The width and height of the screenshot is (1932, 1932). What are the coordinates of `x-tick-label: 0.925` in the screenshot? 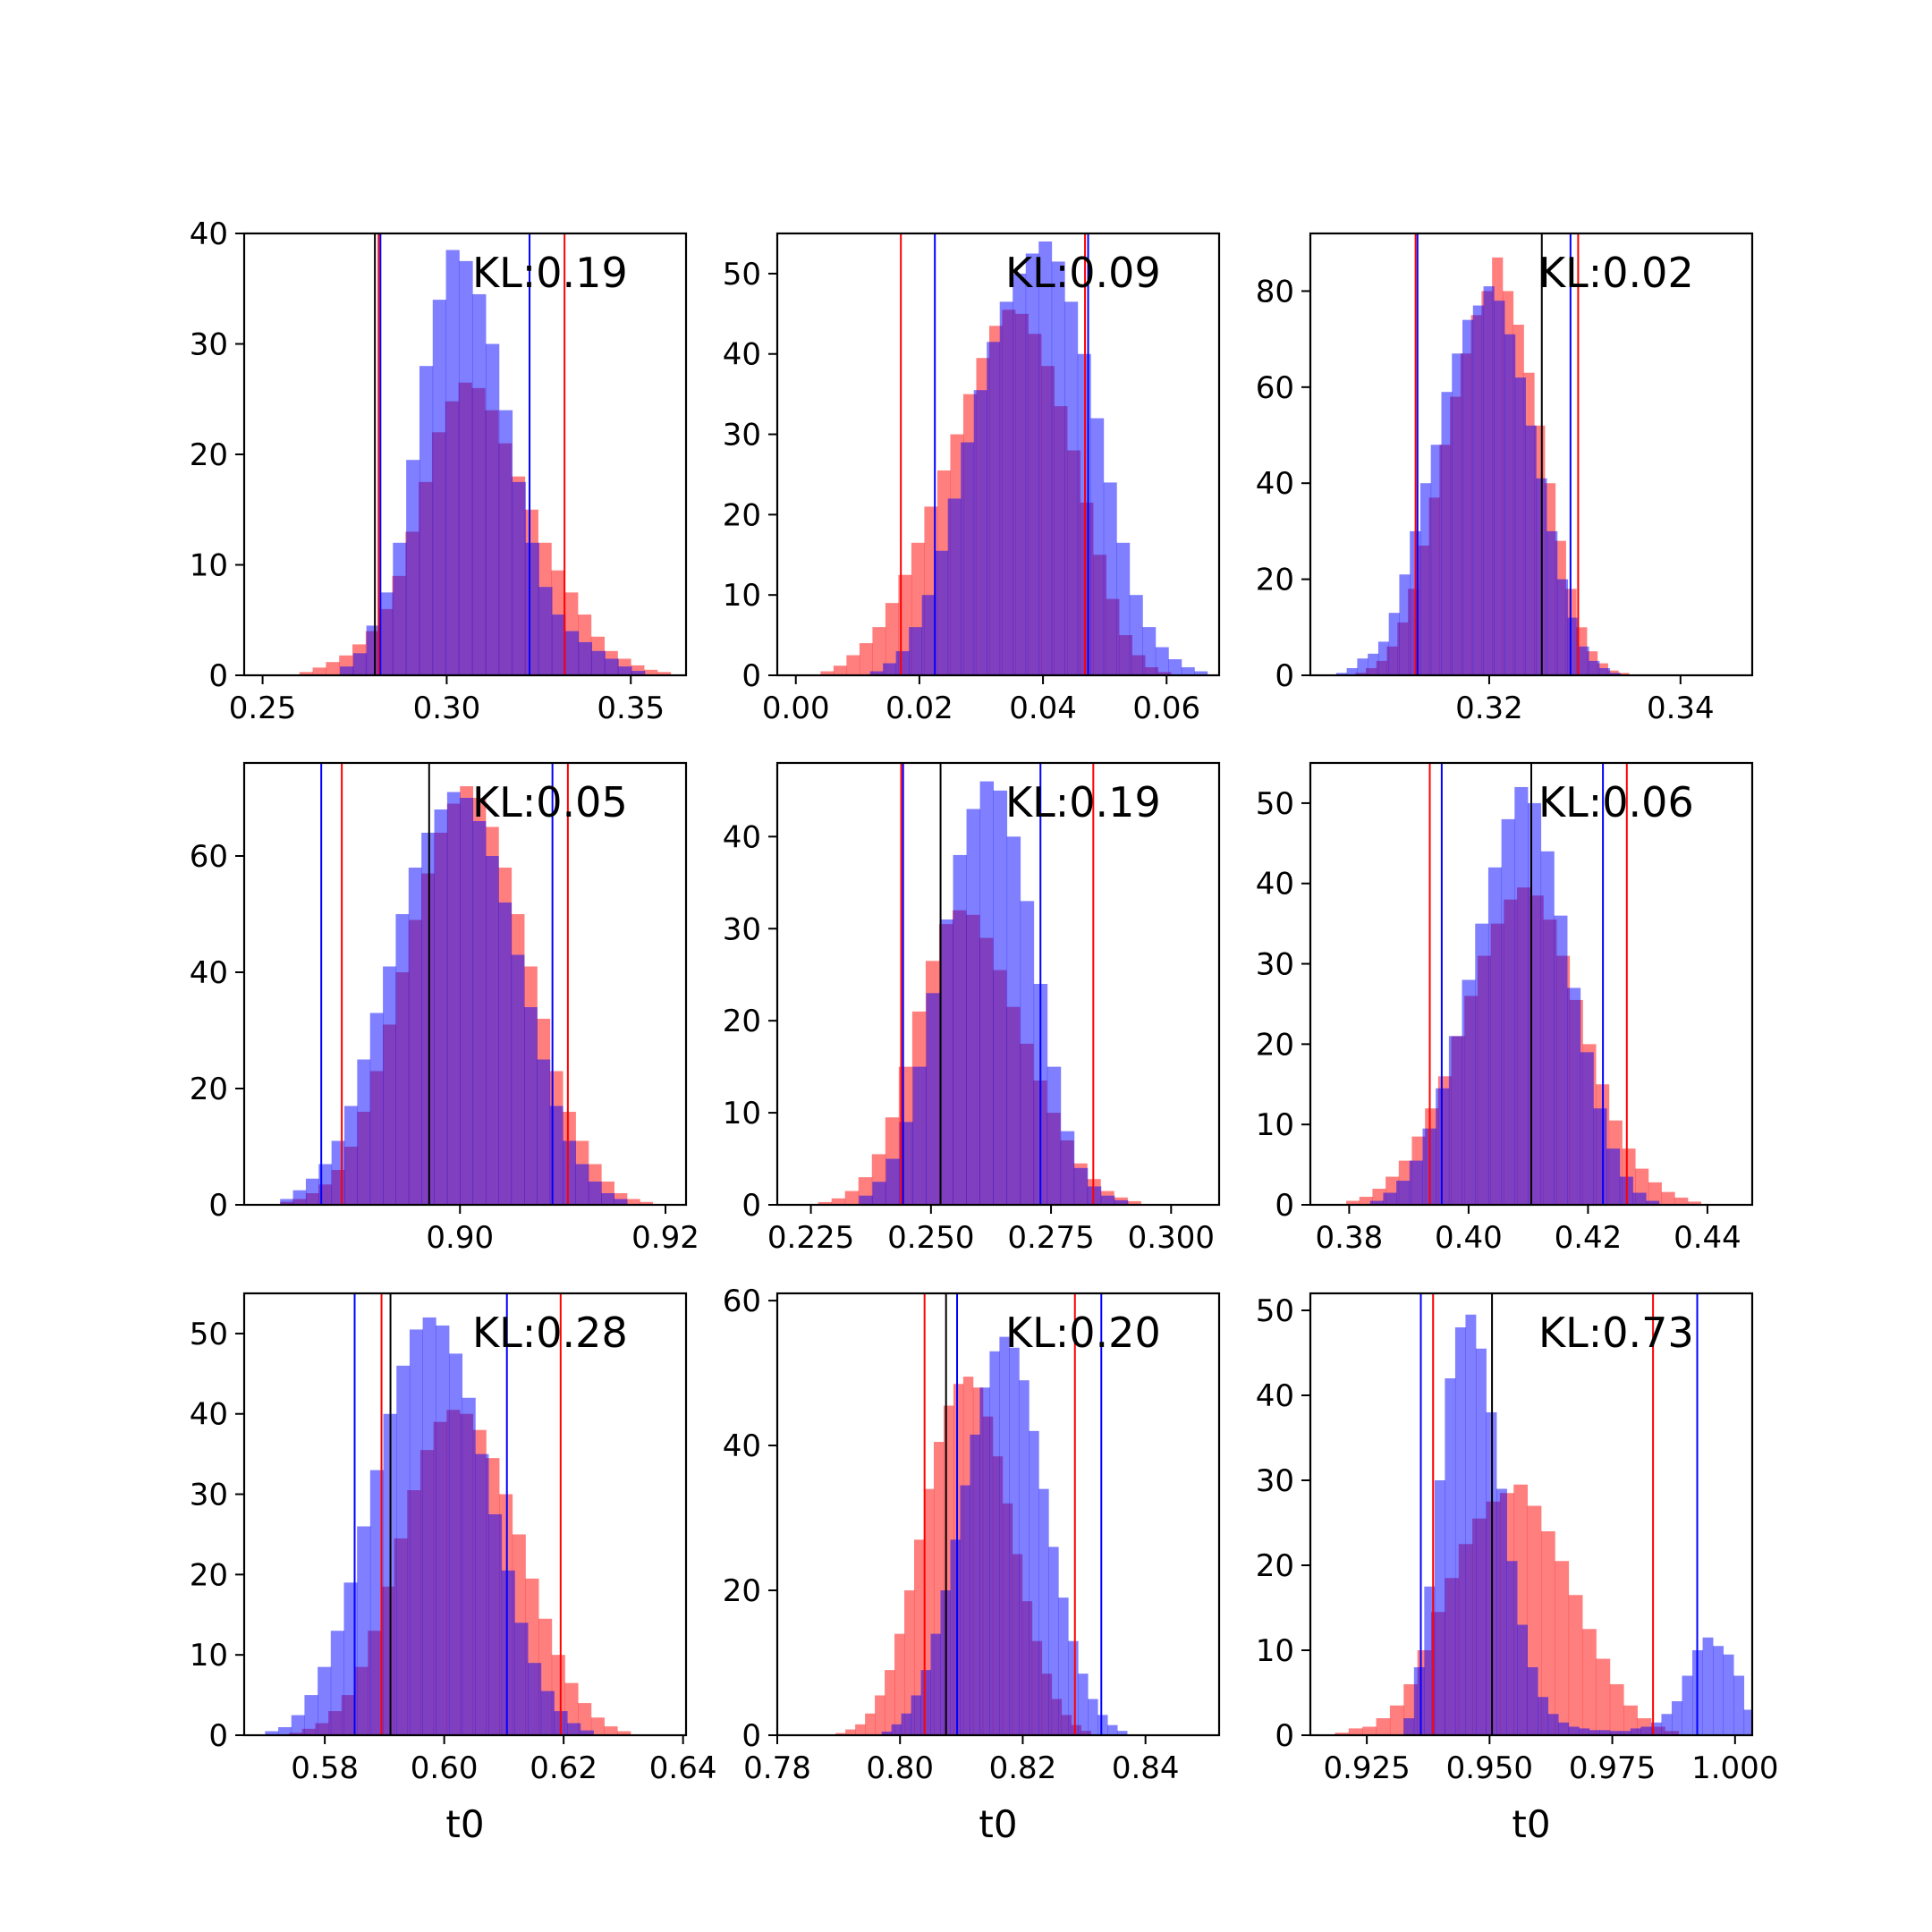 It's located at (1366, 1768).